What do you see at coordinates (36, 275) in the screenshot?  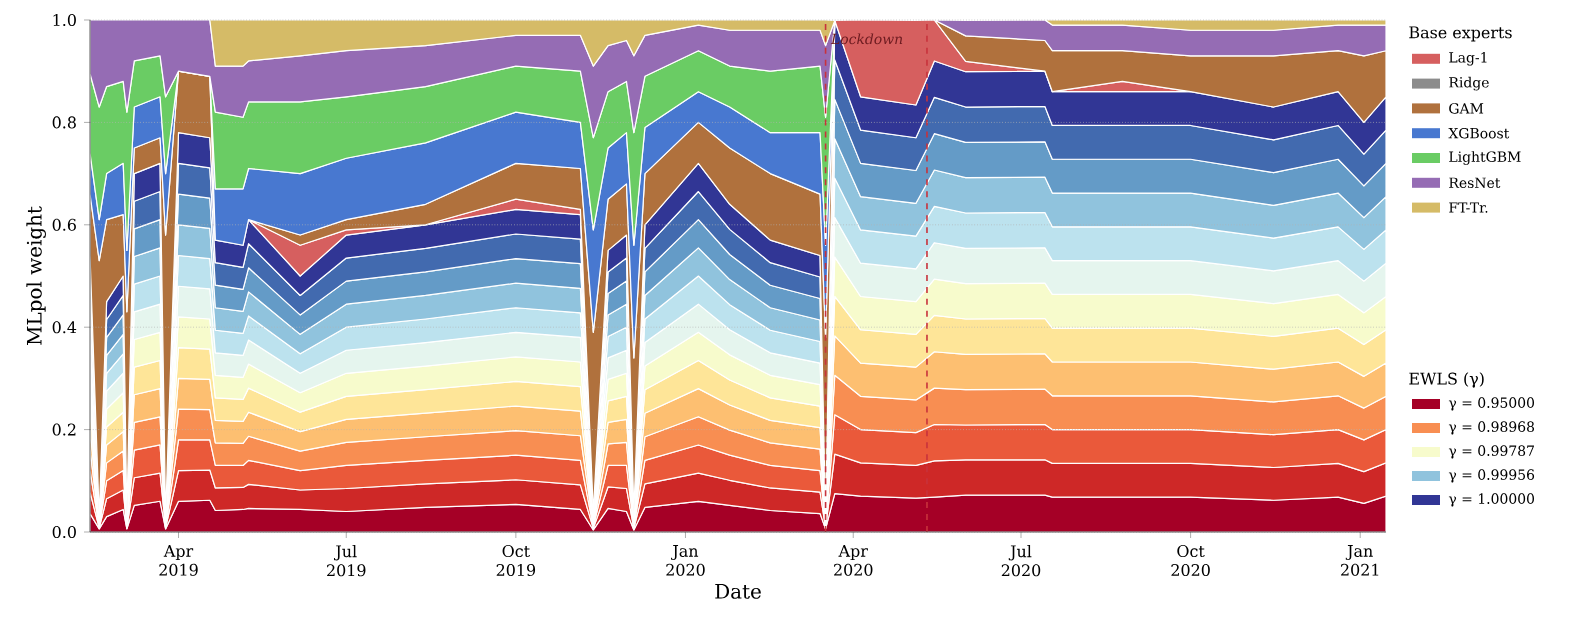 I see `y-axis-title: MLpol weight` at bounding box center [36, 275].